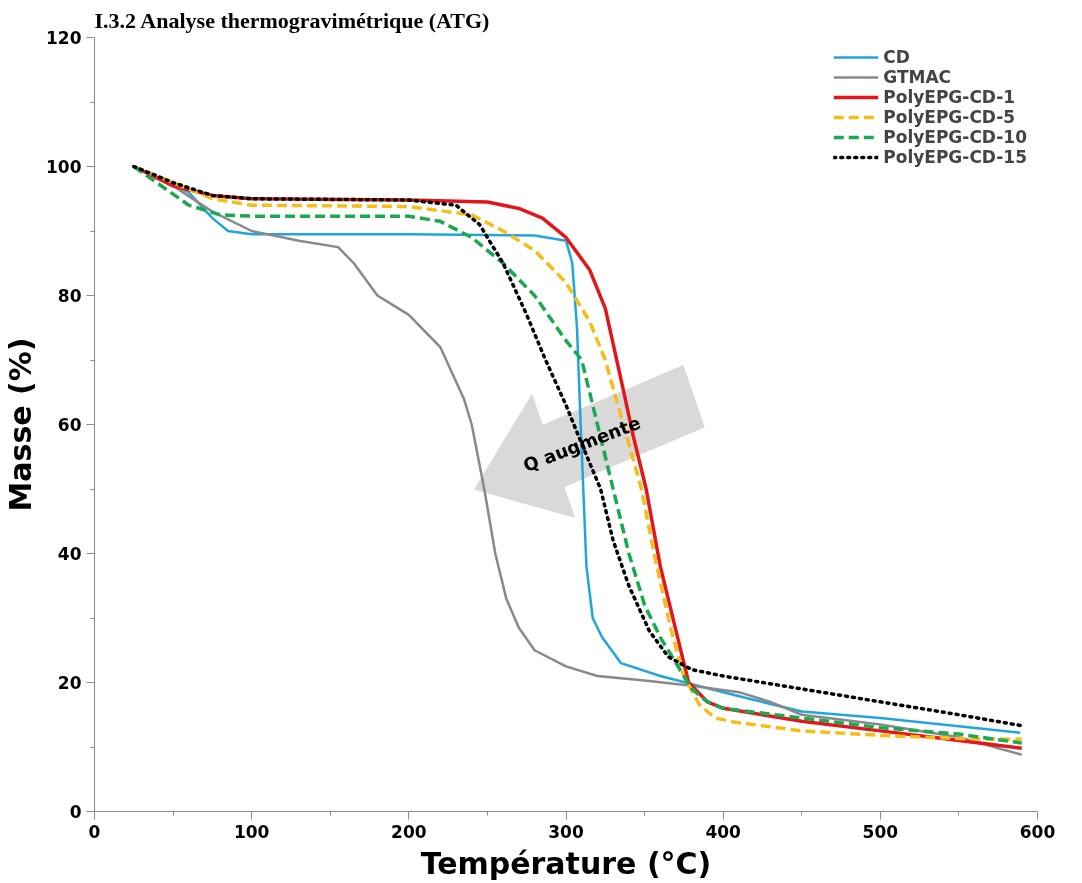 This screenshot has height=883, width=1082. I want to click on y-tick-label: 40, so click(69, 554).